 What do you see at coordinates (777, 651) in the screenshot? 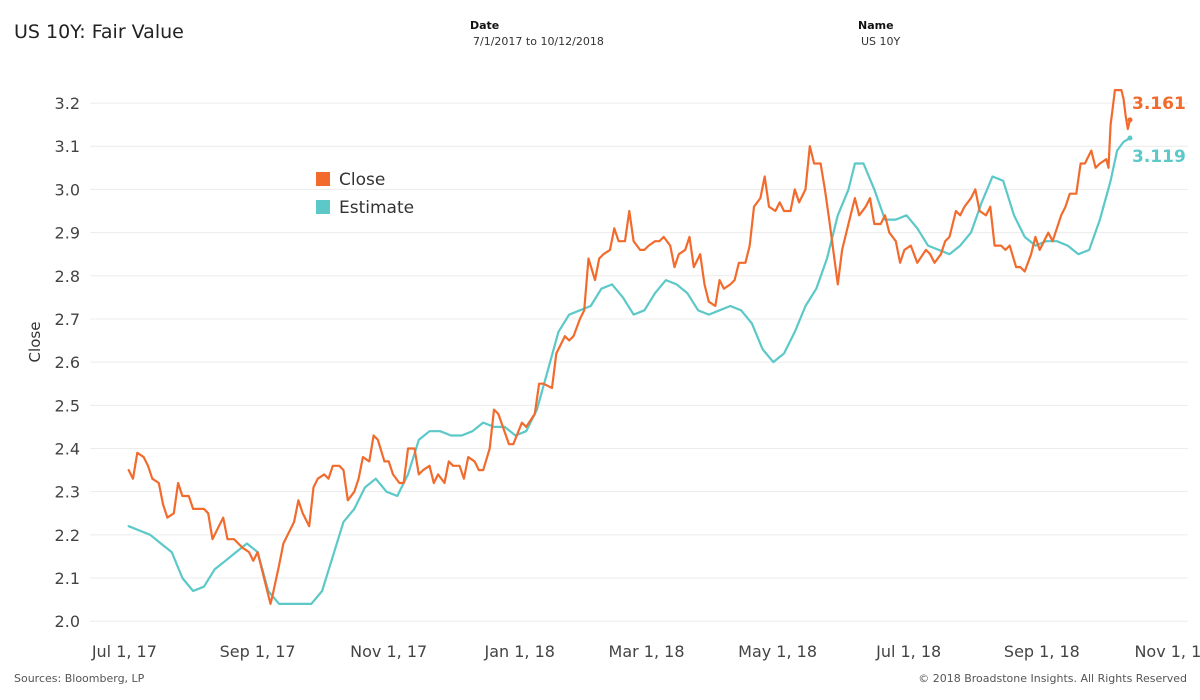
I see `x-tick-label: May 1, 18` at bounding box center [777, 651].